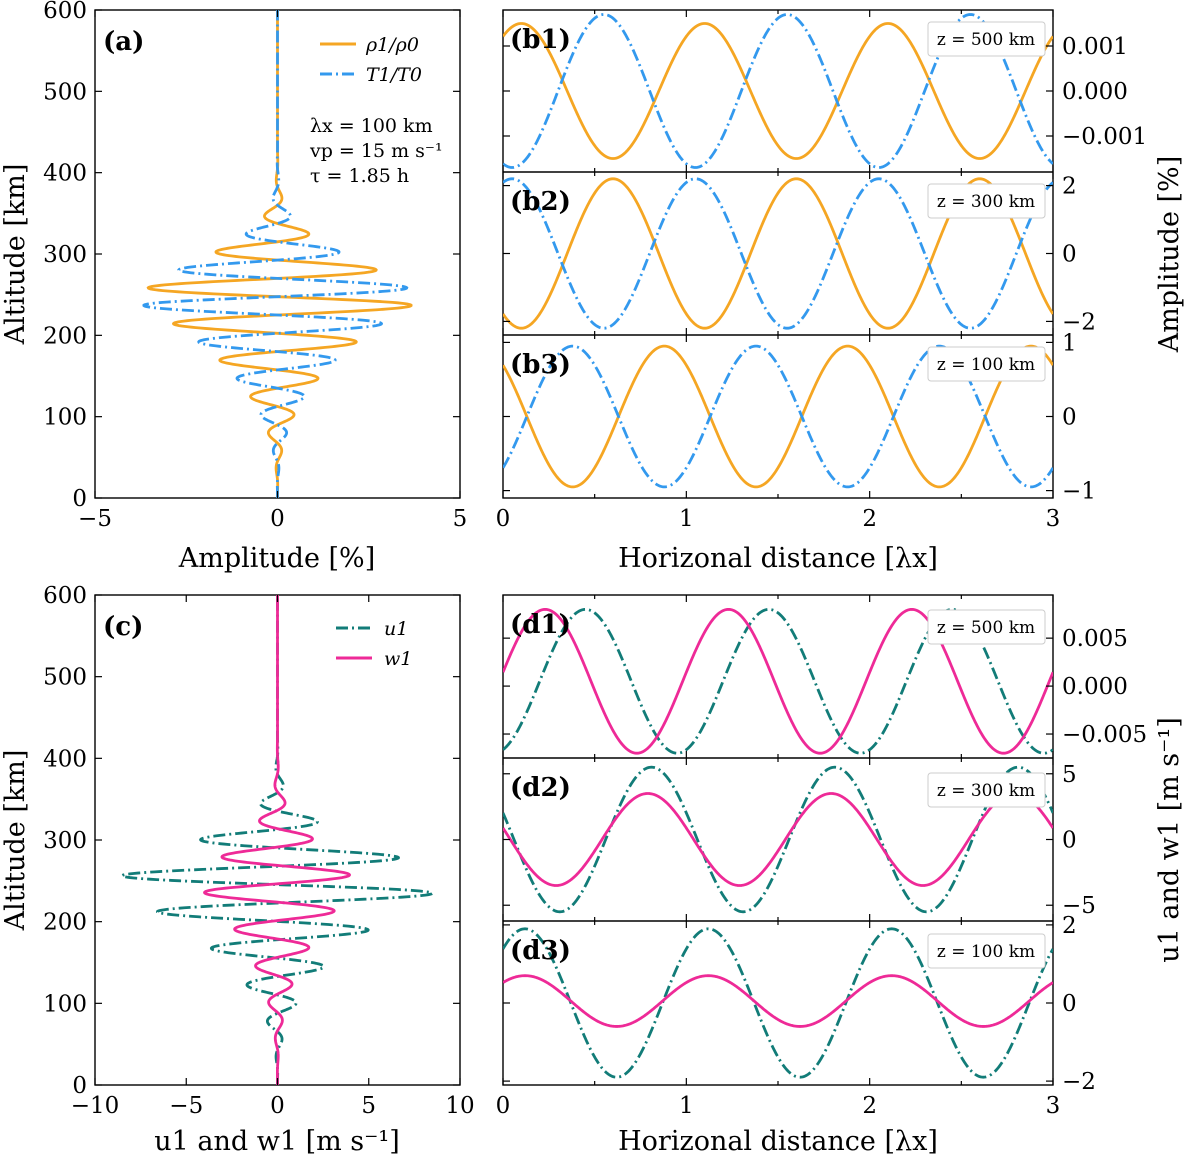 The height and width of the screenshot is (1164, 1200). I want to click on ytick-label-d2: 5, so click(1069, 775).